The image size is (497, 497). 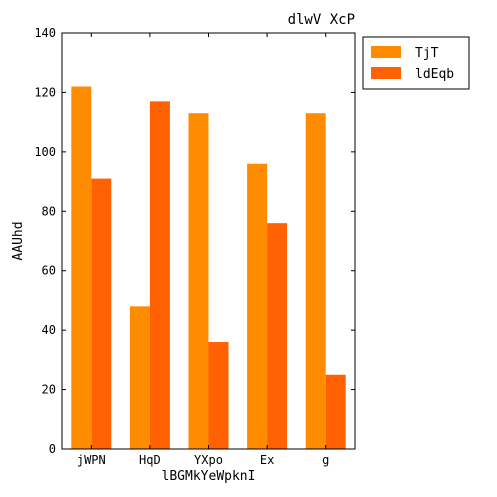 What do you see at coordinates (49, 211) in the screenshot?
I see `y-tick-label: 80` at bounding box center [49, 211].